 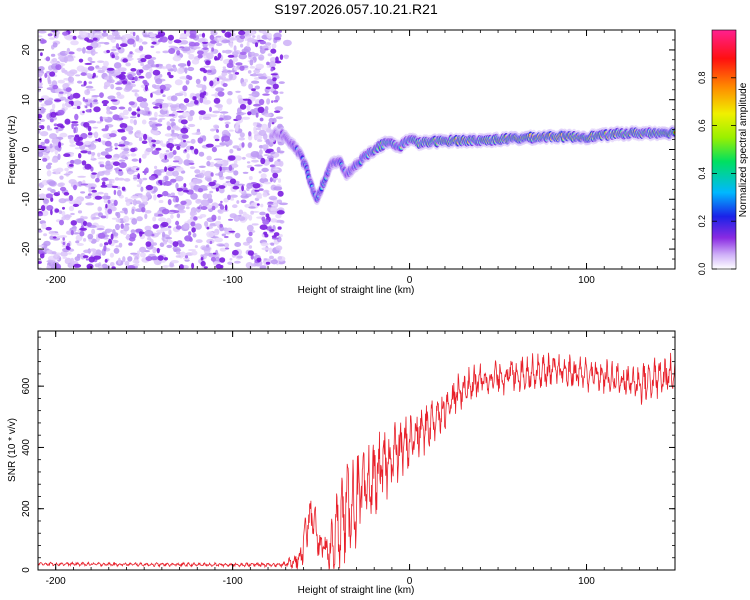 What do you see at coordinates (702, 125) in the screenshot?
I see `colorbar-tick-label: 0.6` at bounding box center [702, 125].